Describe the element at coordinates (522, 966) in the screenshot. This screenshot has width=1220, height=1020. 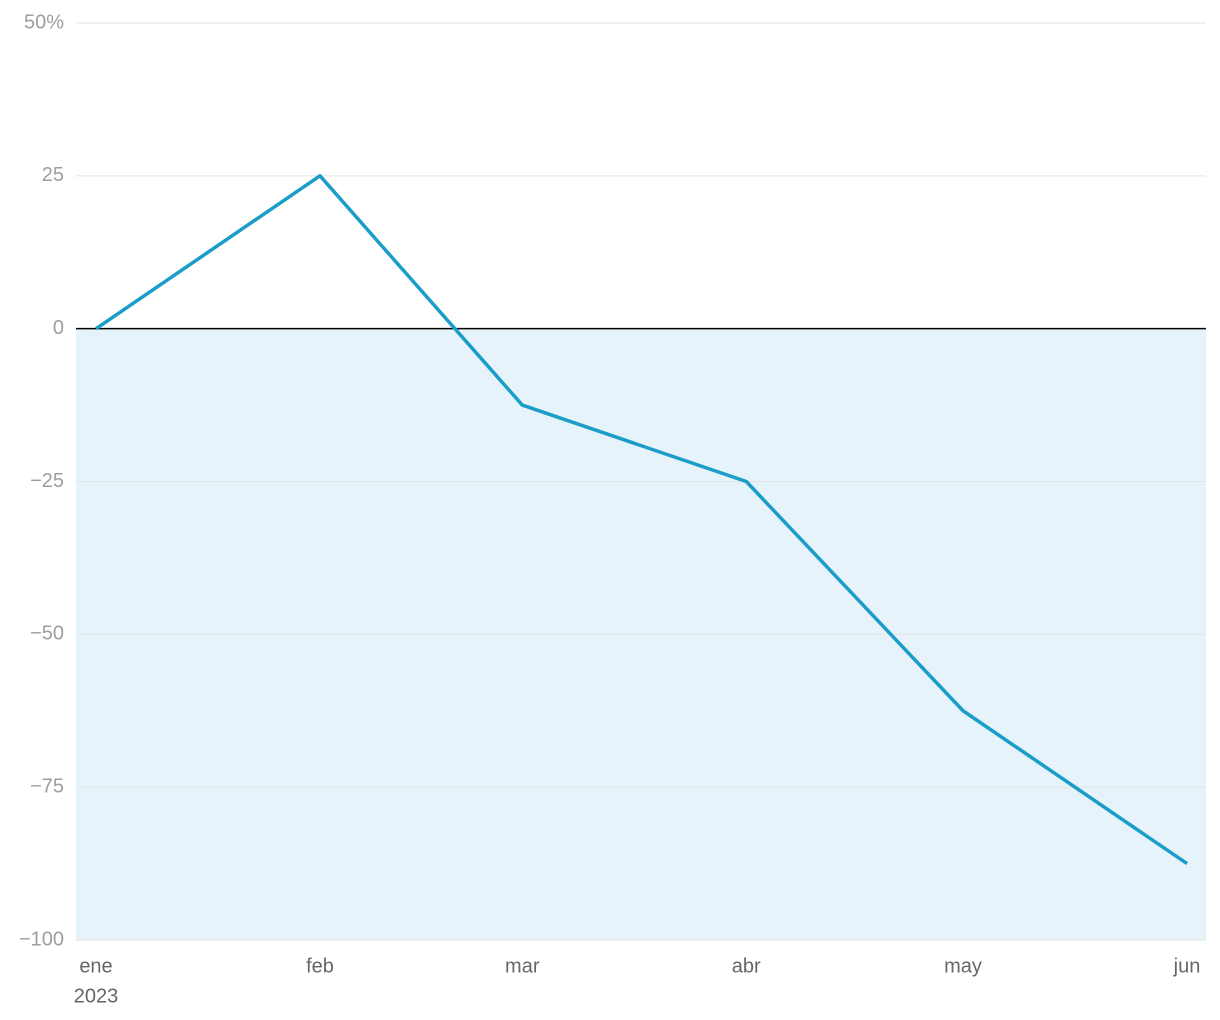
I see `x-tick-label: mar` at that location.